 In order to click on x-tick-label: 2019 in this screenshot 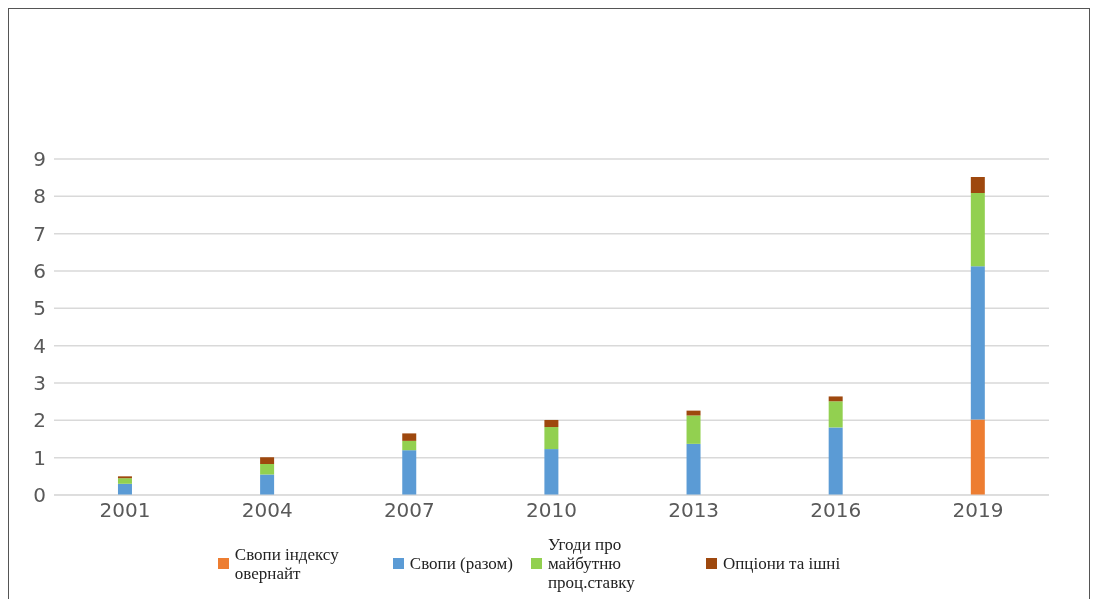, I will do `click(978, 510)`.